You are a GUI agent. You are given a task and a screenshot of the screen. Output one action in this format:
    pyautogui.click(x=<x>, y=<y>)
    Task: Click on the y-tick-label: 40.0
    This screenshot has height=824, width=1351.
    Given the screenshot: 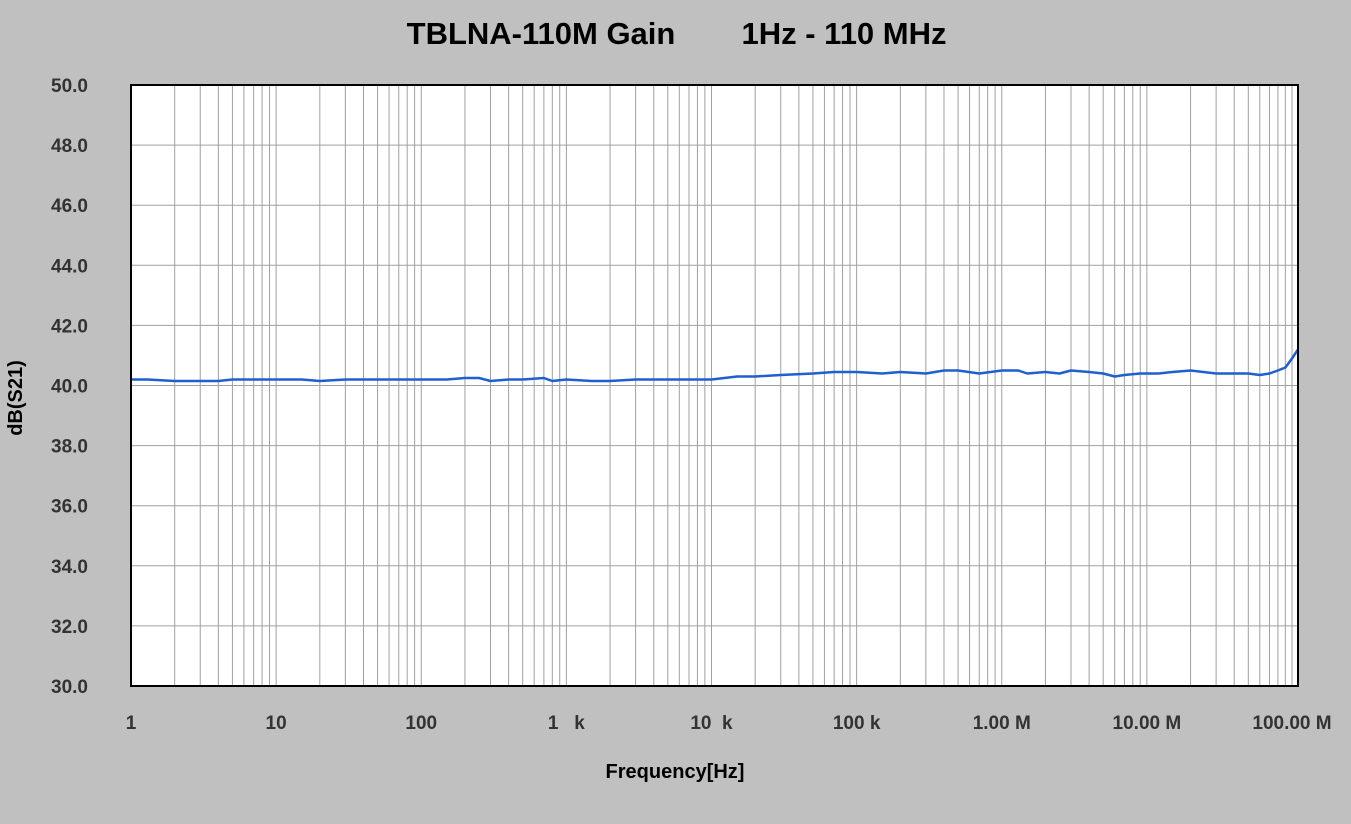 What is the action you would take?
    pyautogui.click(x=69, y=387)
    